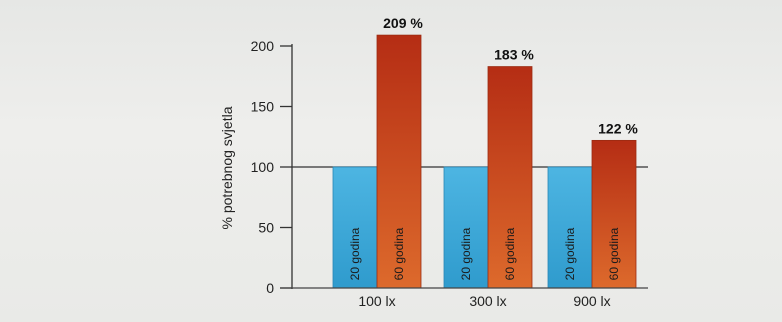 This screenshot has width=782, height=322. I want to click on value-label: 183 %, so click(514, 55).